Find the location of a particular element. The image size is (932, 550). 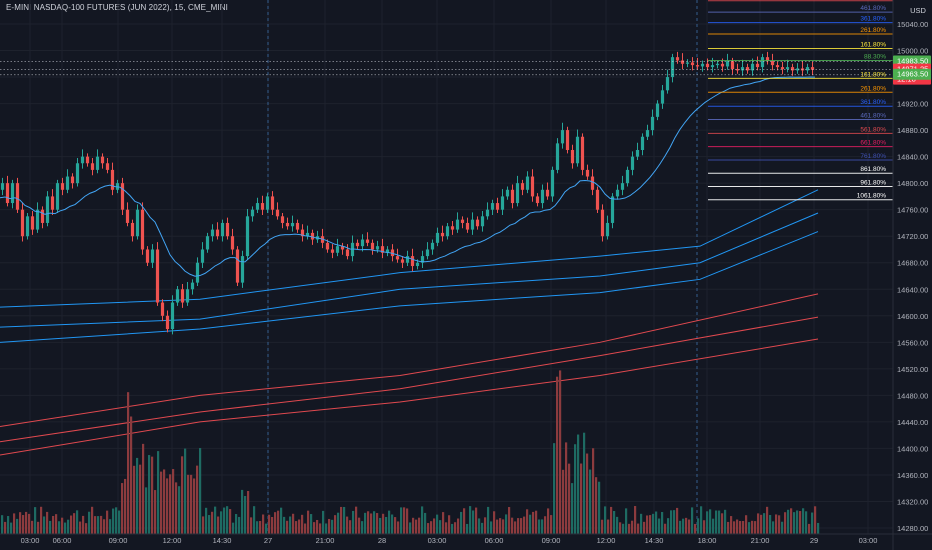

y-tick-label: 14520.00 is located at coordinates (912, 369).